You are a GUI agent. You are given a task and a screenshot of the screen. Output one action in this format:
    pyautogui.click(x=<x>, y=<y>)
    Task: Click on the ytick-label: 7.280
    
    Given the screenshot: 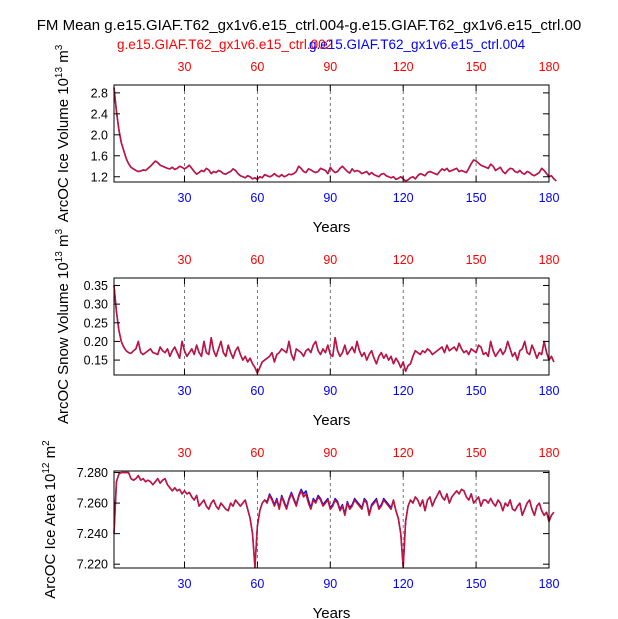 What is the action you would take?
    pyautogui.click(x=92, y=473)
    